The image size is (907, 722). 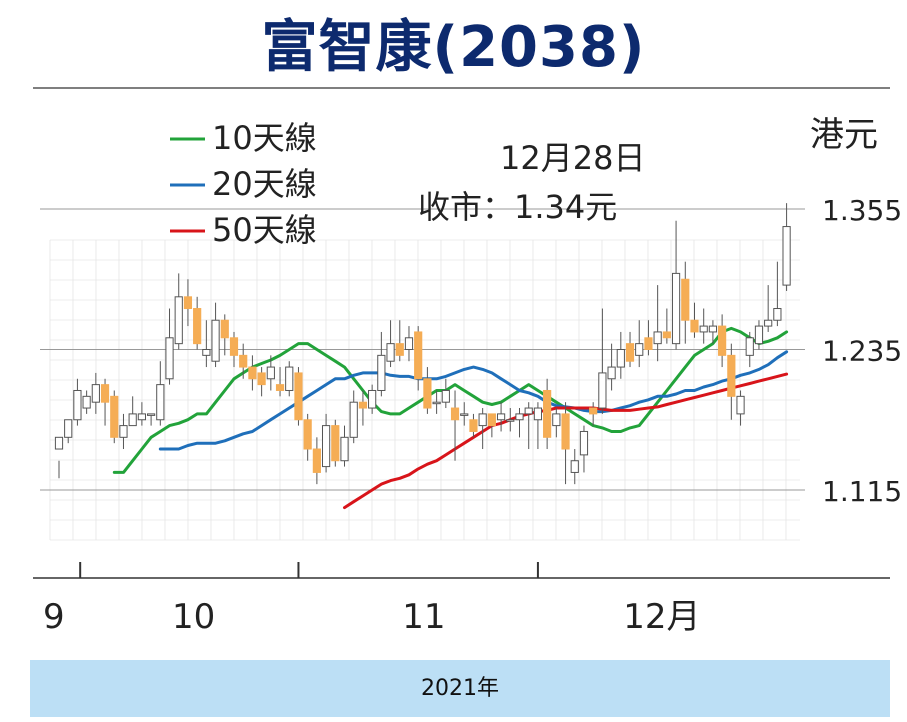 I want to click on legend-label: 50天線, so click(x=264, y=230).